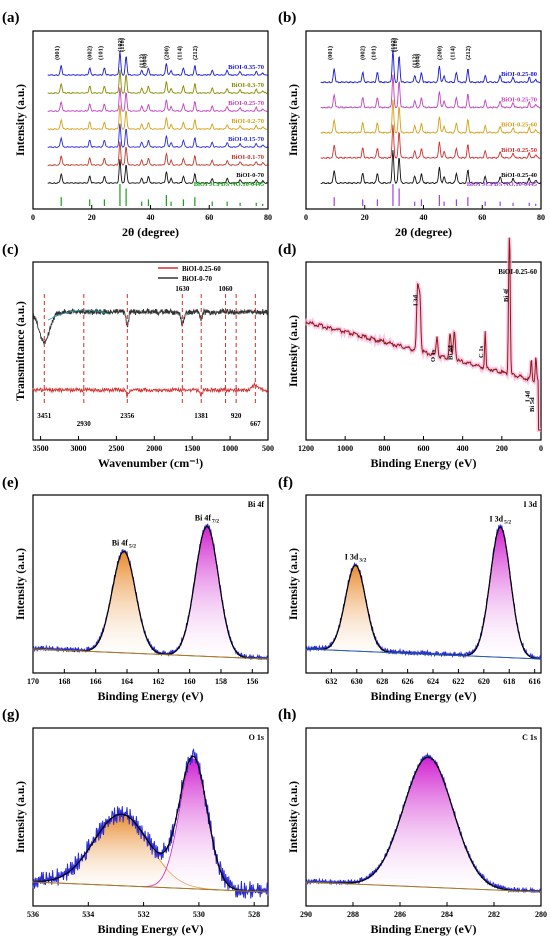 The height and width of the screenshot is (938, 550). Describe the element at coordinates (268, 448) in the screenshot. I see `x-tick-label-c: 500` at that location.